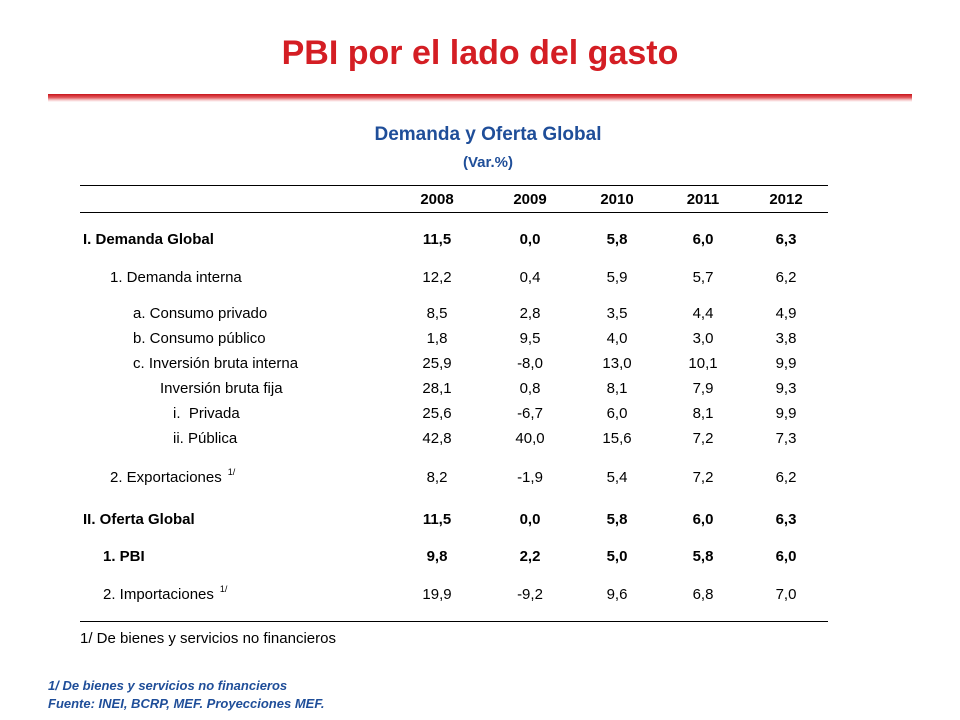  Describe the element at coordinates (617, 594) in the screenshot. I see `table-cell: 9,6` at that location.